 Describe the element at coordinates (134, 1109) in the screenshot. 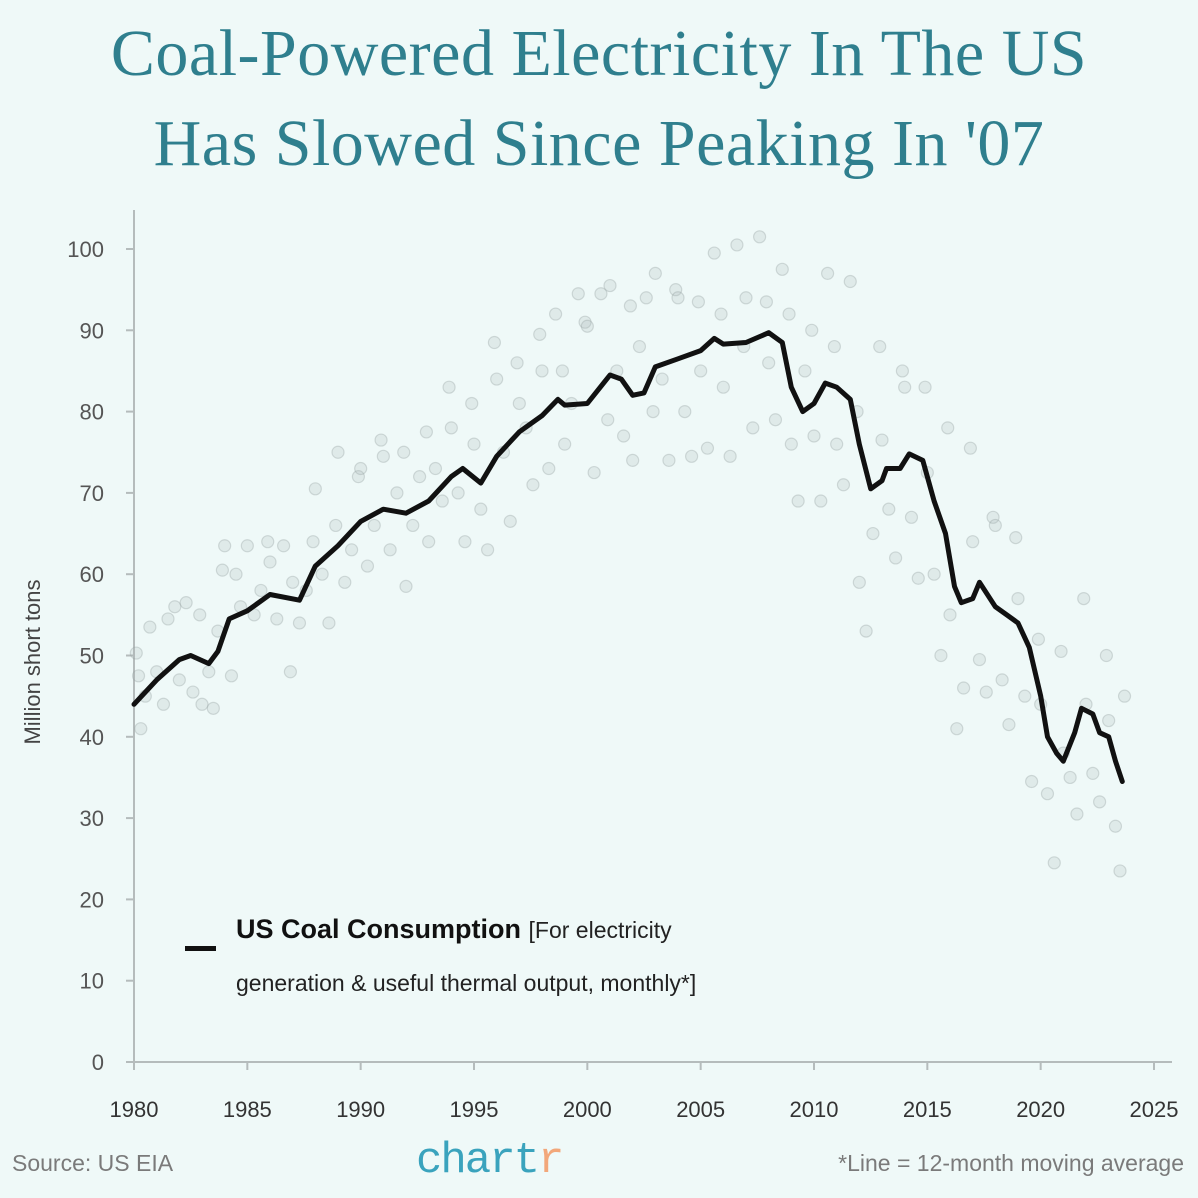

I see `x-tick-label: 1980` at that location.